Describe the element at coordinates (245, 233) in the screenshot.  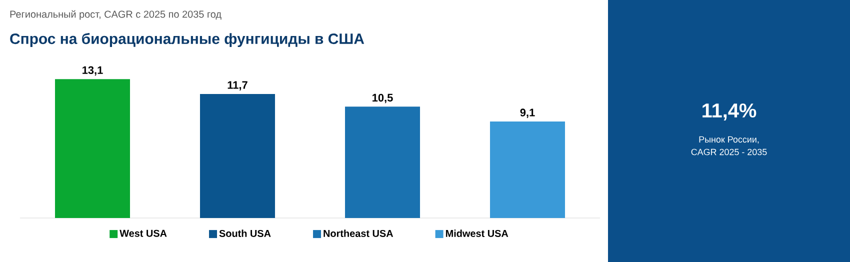
I see `legend-label: South USA` at that location.